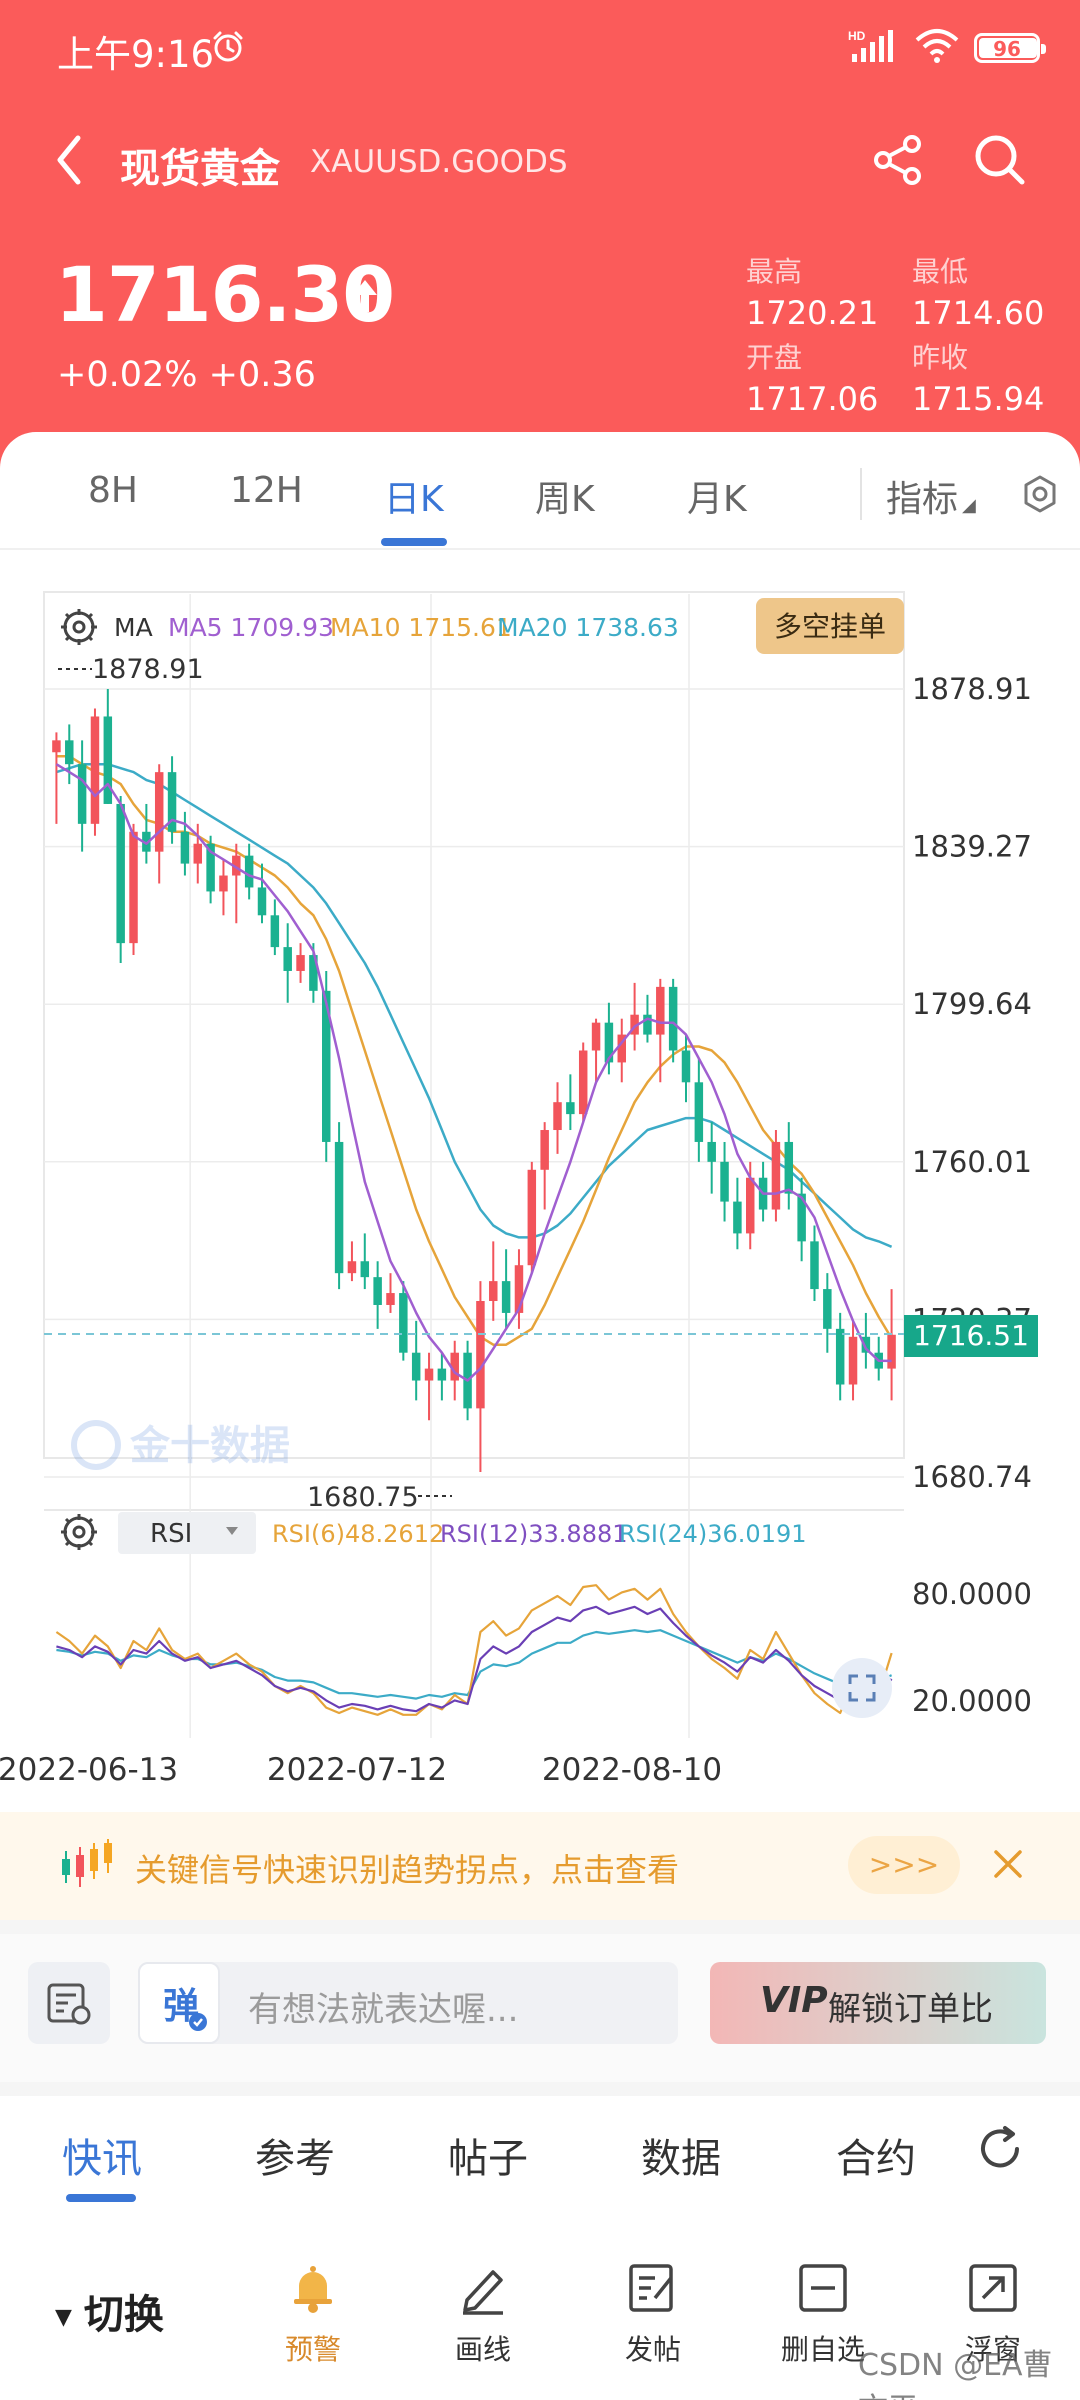 The width and height of the screenshot is (1080, 2400). Describe the element at coordinates (857, 36) in the screenshot. I see `svg-text: HD` at that location.